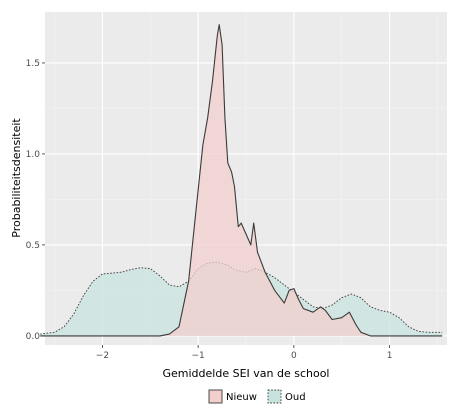 The height and width of the screenshot is (420, 464). I want to click on y-tick-label: 1.0, so click(33, 155).